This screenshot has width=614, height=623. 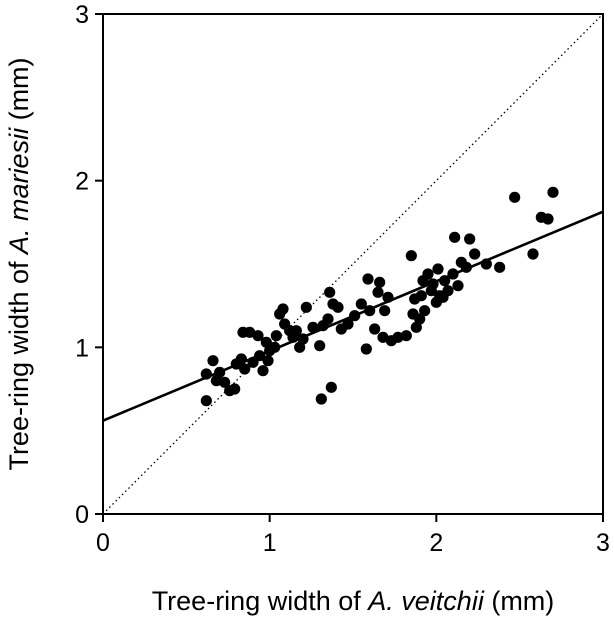 What do you see at coordinates (103, 543) in the screenshot?
I see `x-tick-label: 0` at bounding box center [103, 543].